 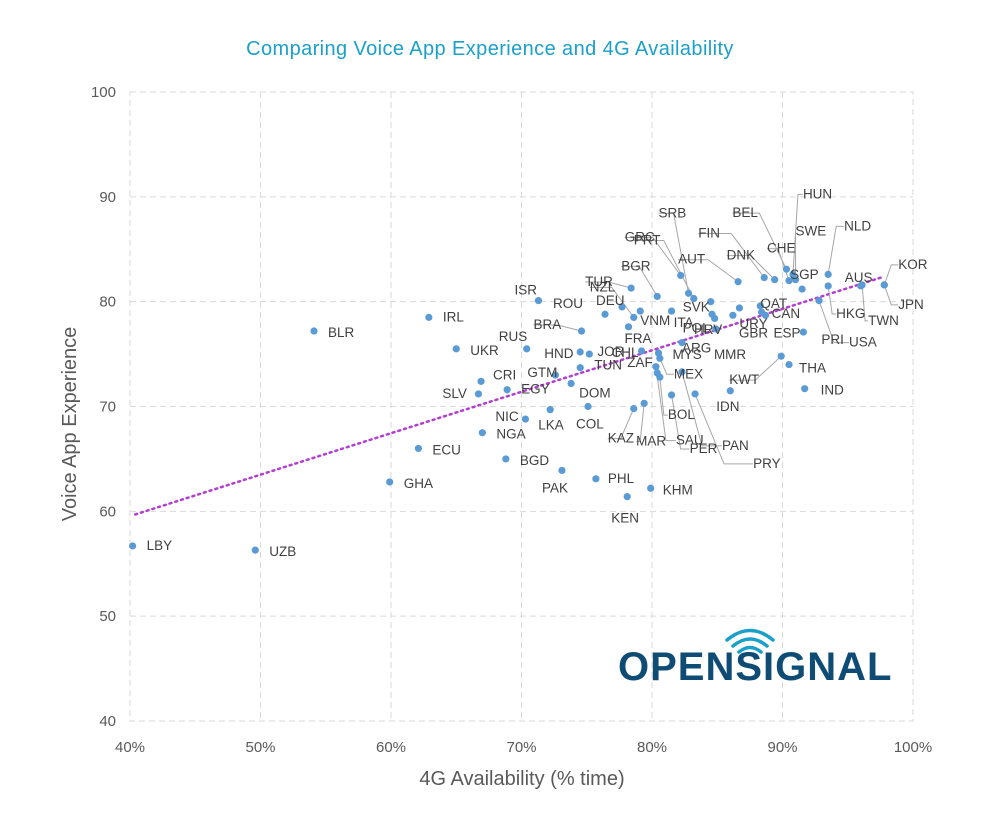 I want to click on data-point-gtm, so click(x=555, y=375).